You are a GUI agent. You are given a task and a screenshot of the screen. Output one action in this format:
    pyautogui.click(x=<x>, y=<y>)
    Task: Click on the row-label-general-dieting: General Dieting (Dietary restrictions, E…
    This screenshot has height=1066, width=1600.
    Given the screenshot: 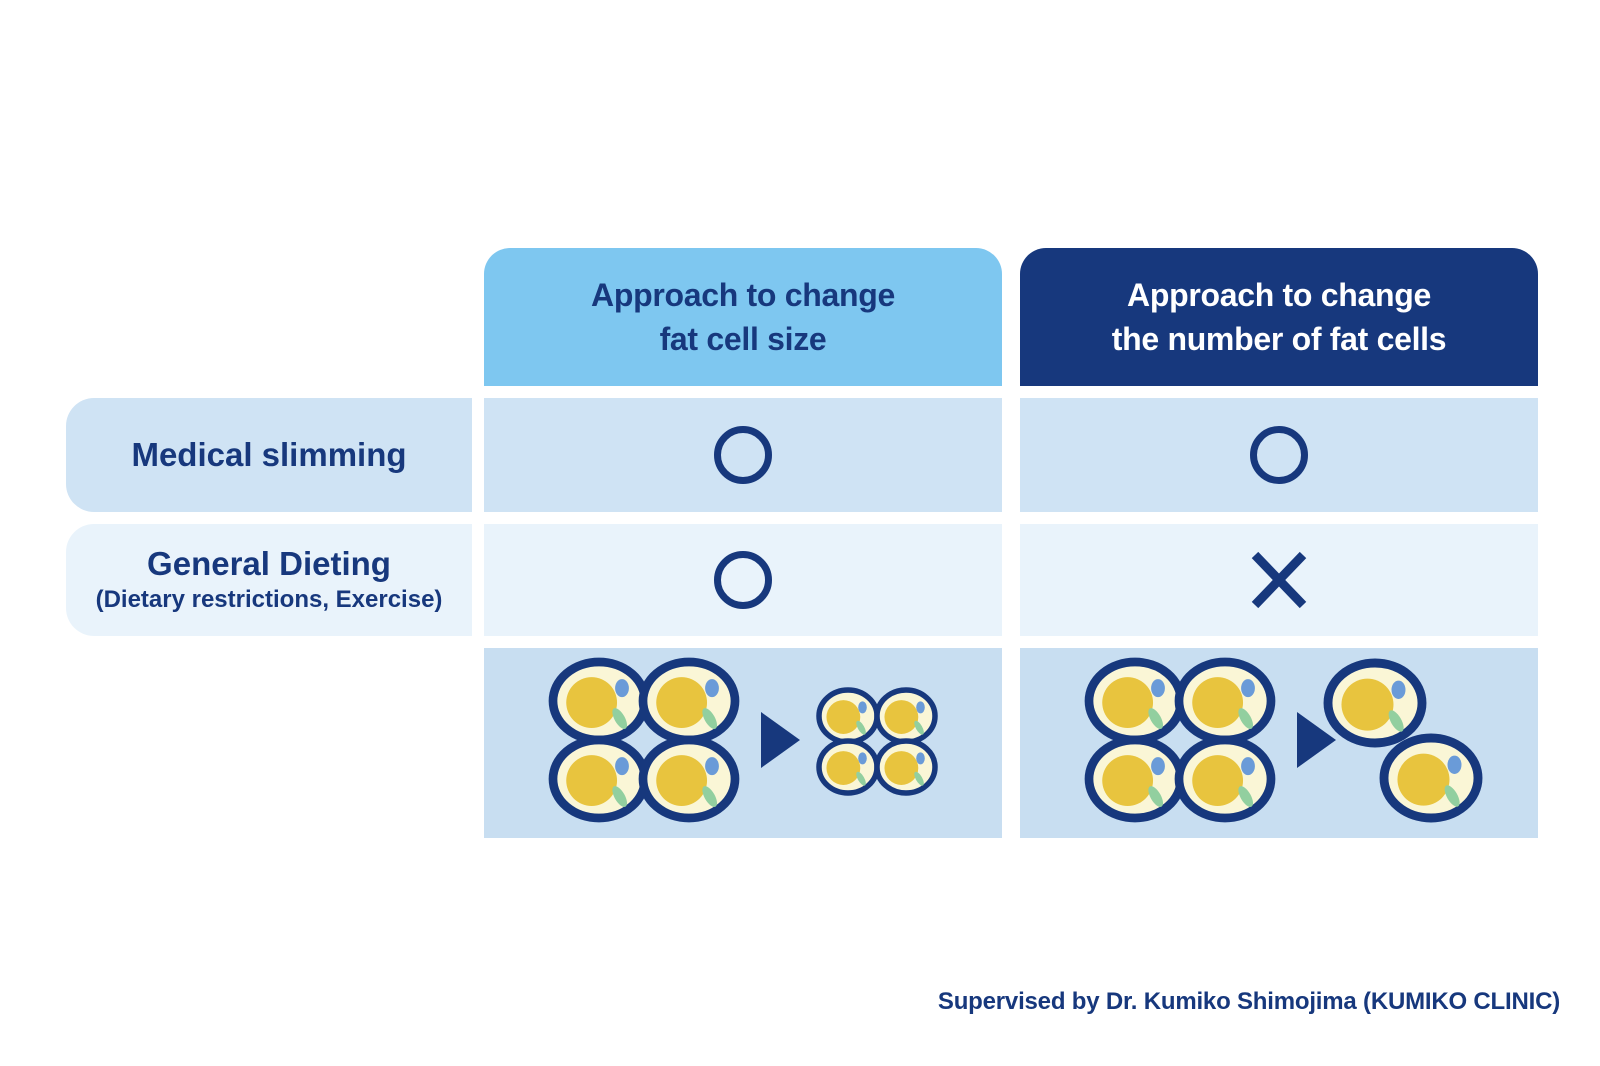 What is the action you would take?
    pyautogui.click(x=269, y=580)
    